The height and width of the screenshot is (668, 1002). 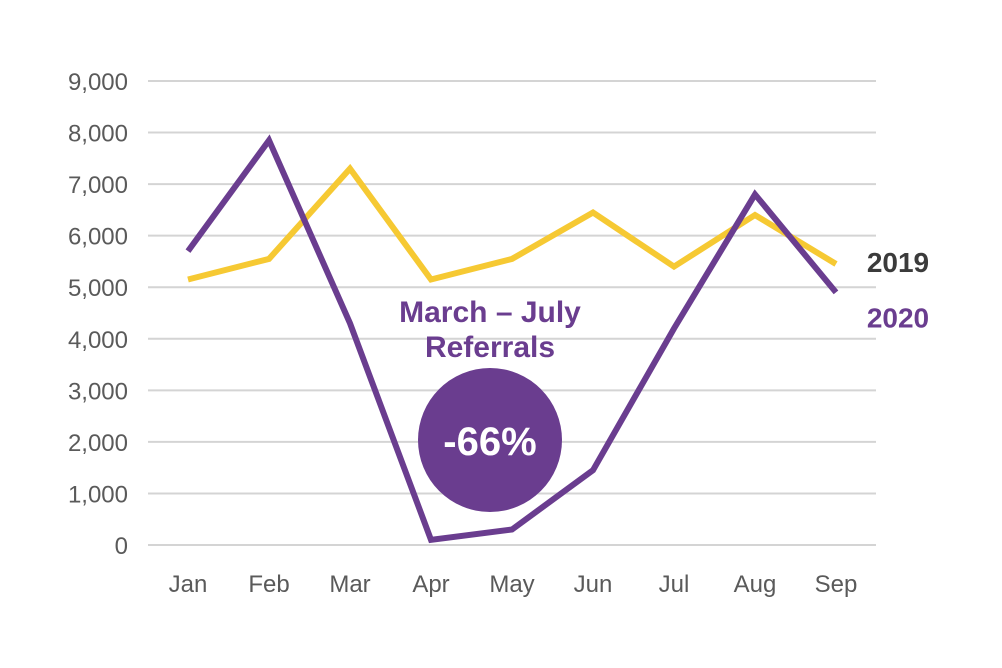 What do you see at coordinates (121, 546) in the screenshot?
I see `y-tick-label: 0` at bounding box center [121, 546].